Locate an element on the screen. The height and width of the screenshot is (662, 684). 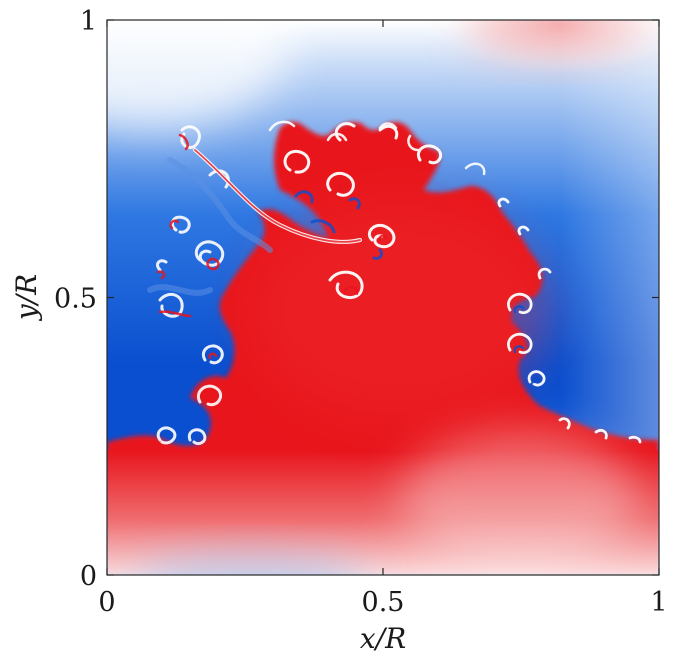
y-tick-label: 0 is located at coordinates (88, 576).